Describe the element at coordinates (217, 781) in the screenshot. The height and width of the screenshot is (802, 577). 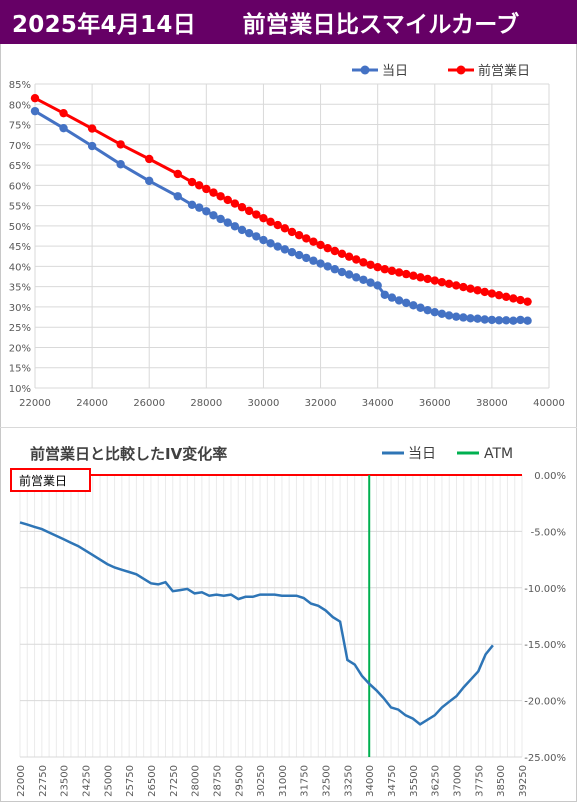
I see `x-tick-label: 28750` at that location.